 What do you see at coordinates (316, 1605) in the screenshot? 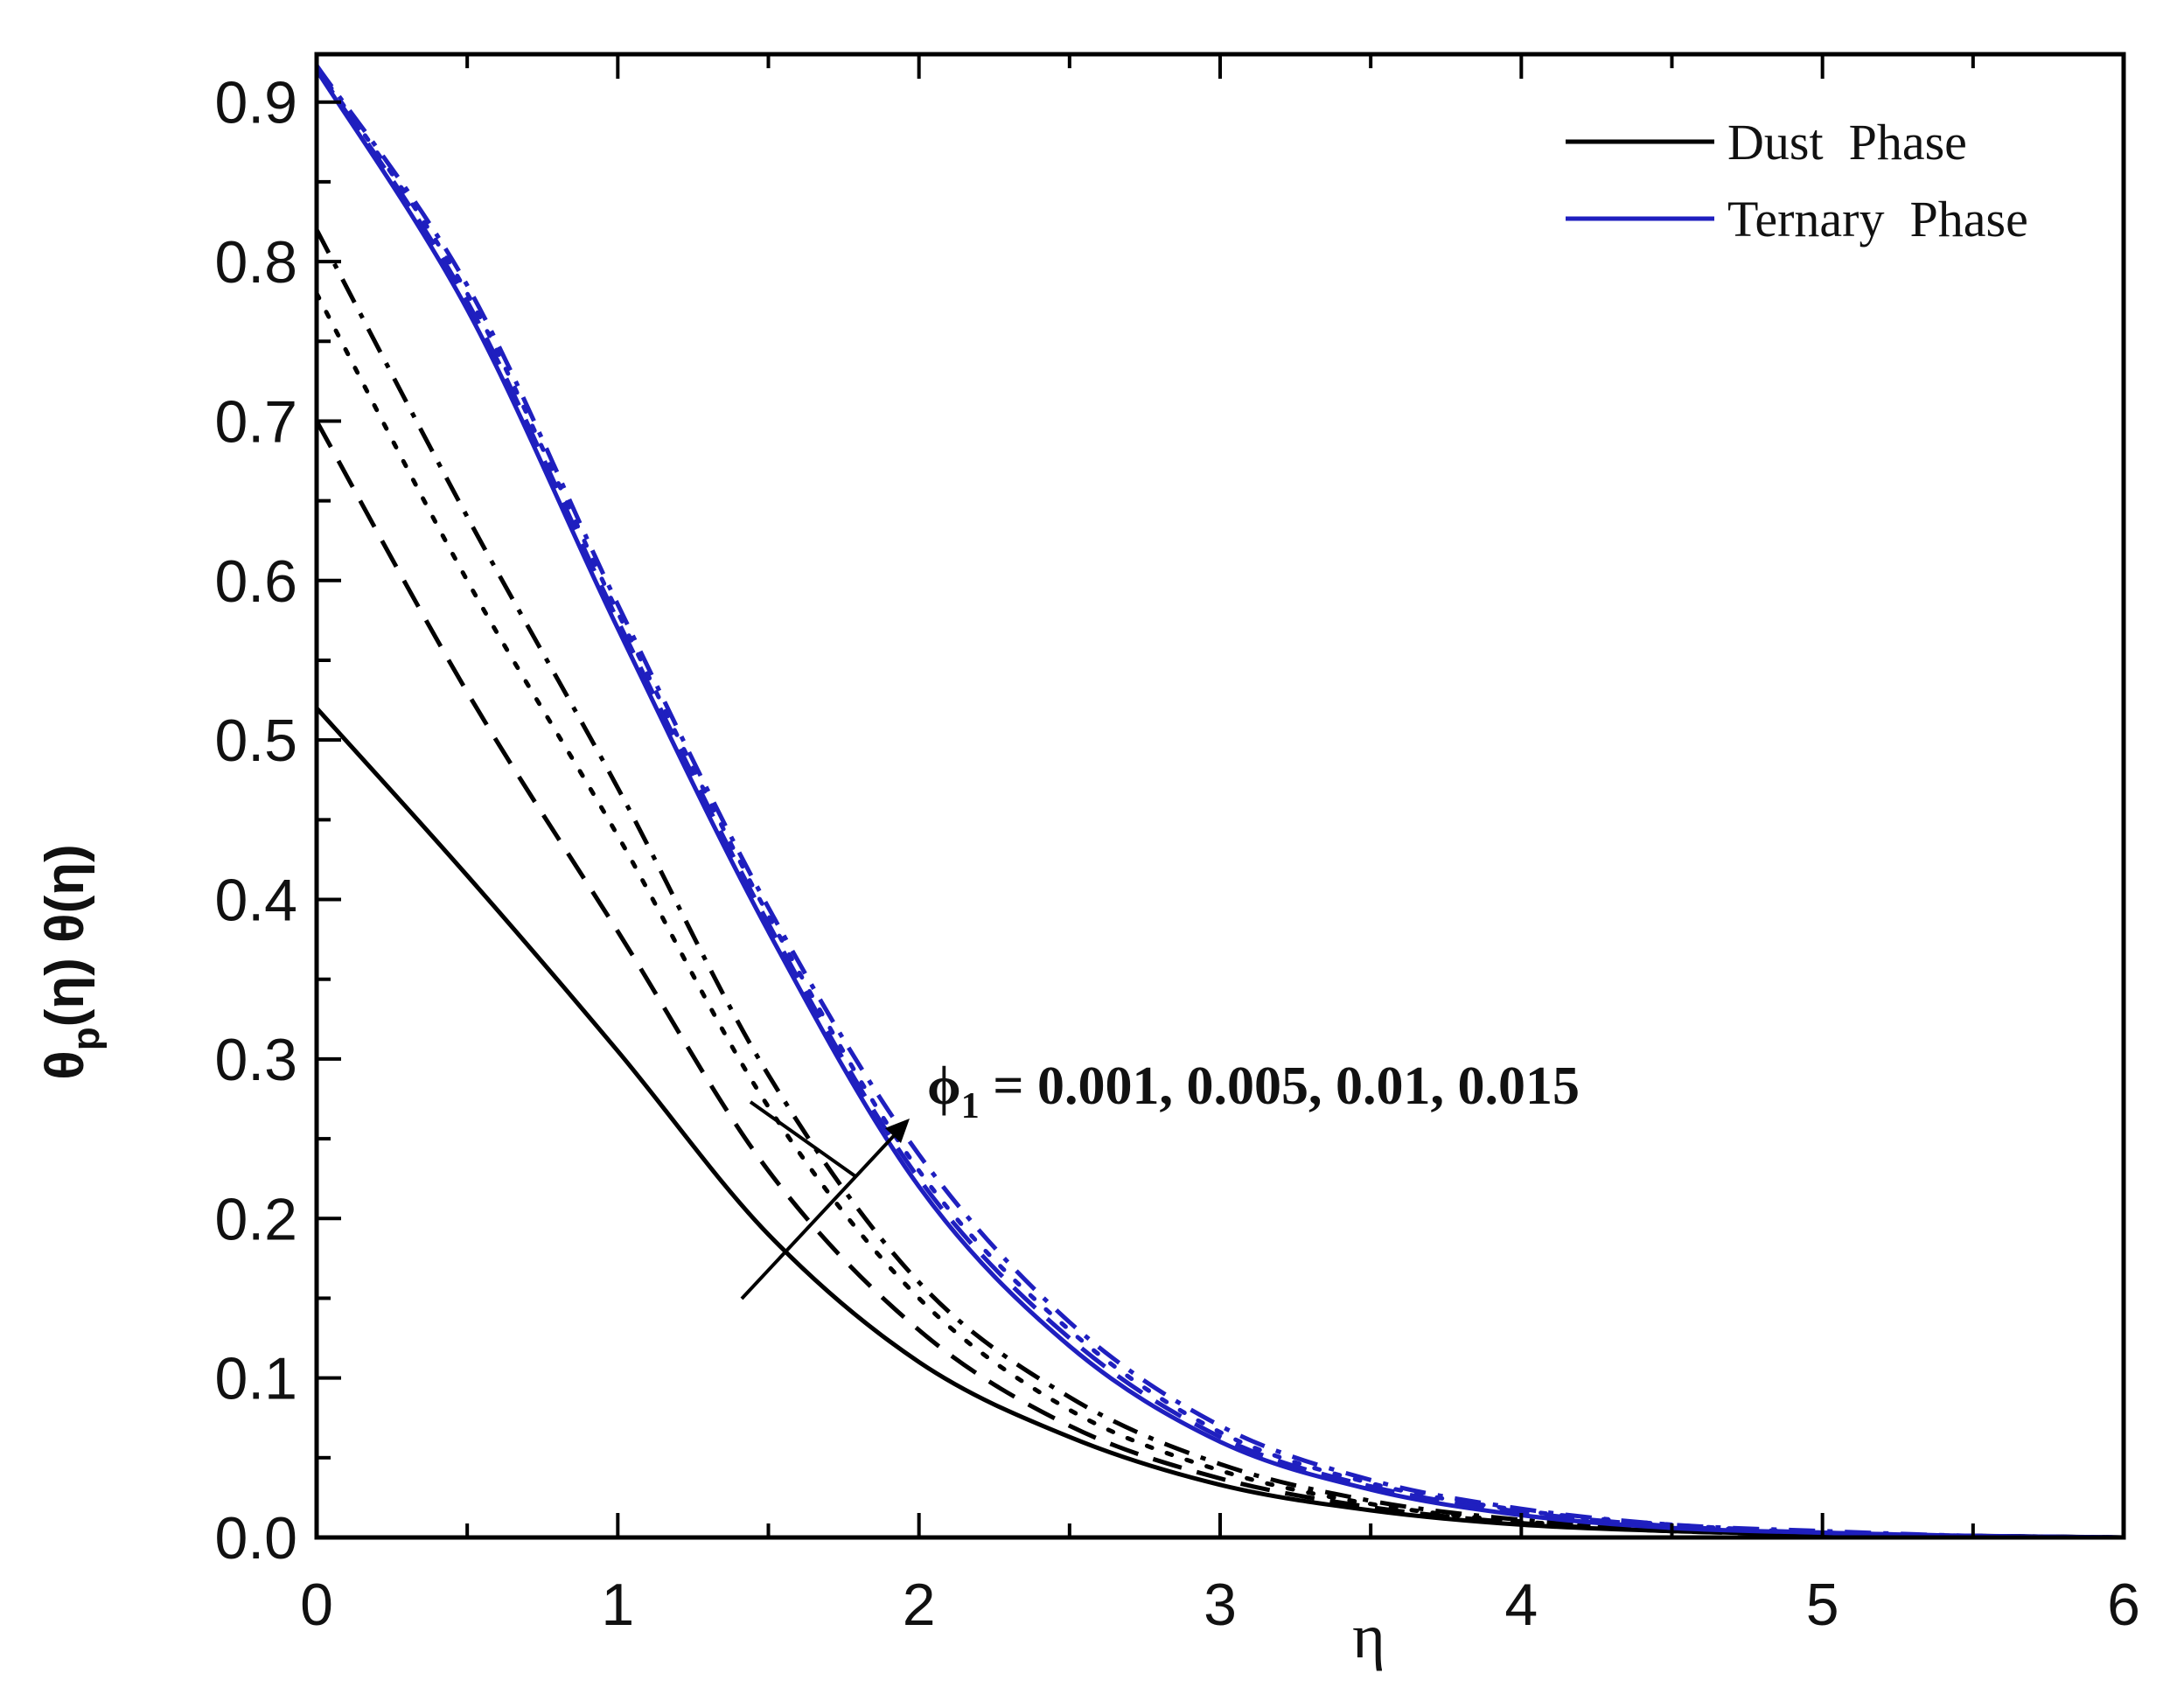
I see `x-tick-label: 0` at bounding box center [316, 1605].